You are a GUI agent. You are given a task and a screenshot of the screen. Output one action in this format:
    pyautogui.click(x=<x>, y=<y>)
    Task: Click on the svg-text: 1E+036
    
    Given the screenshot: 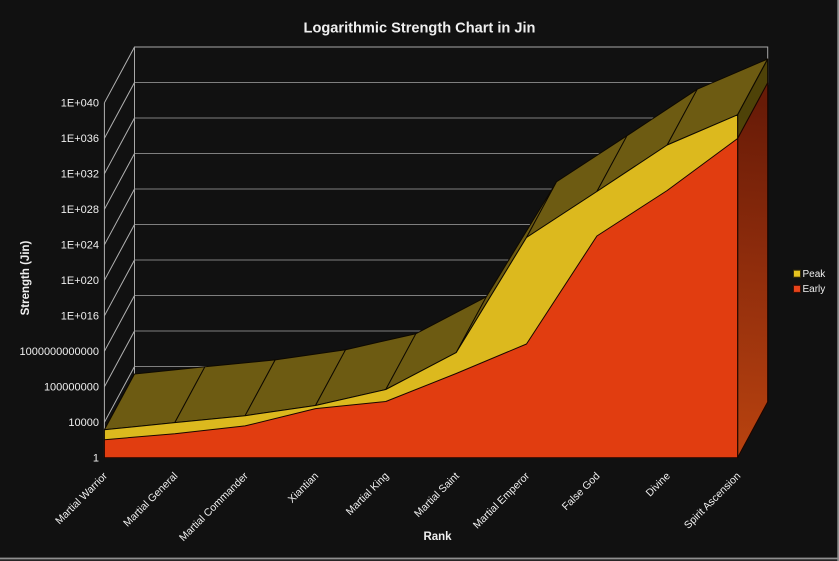 What is the action you would take?
    pyautogui.click(x=80, y=139)
    